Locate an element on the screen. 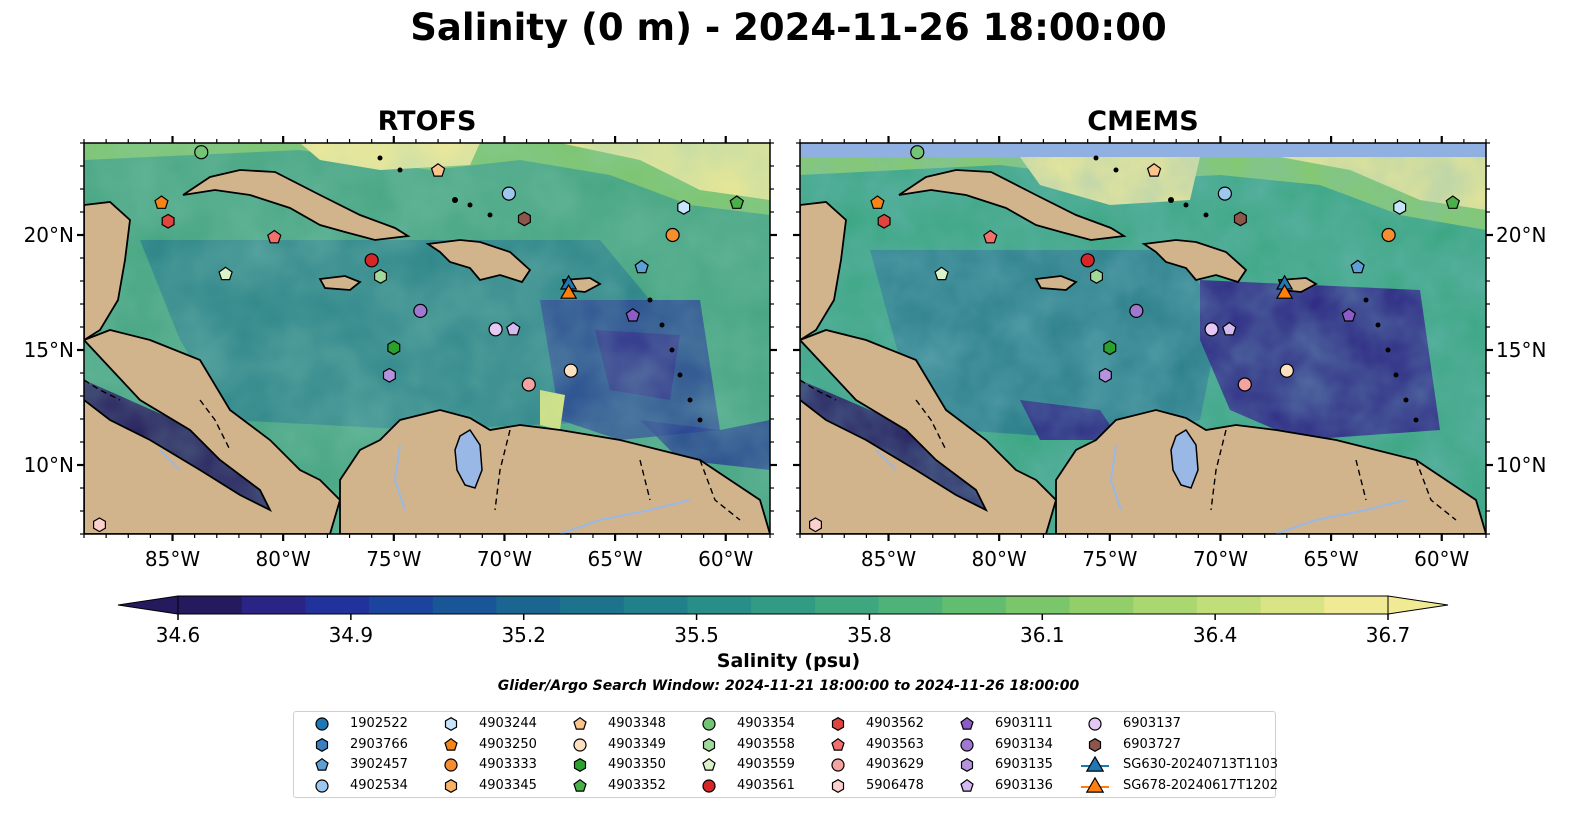 The height and width of the screenshot is (827, 1577). colorbar-tick-label: 35.8 is located at coordinates (869, 635).